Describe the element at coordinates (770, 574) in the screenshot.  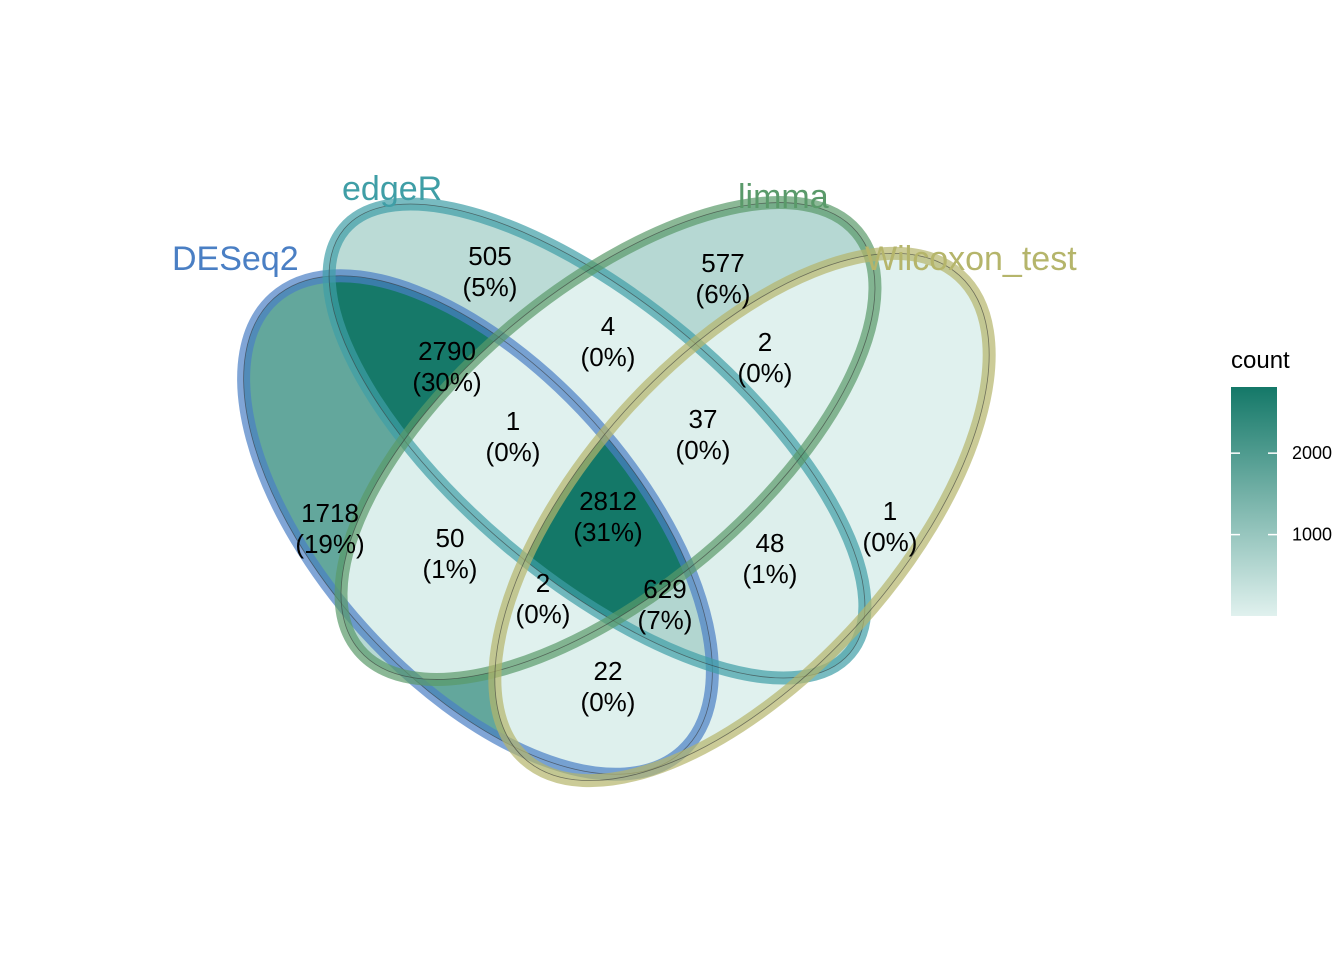
I see `region-edger-wilcoxon-test-percent: (1%)` at that location.